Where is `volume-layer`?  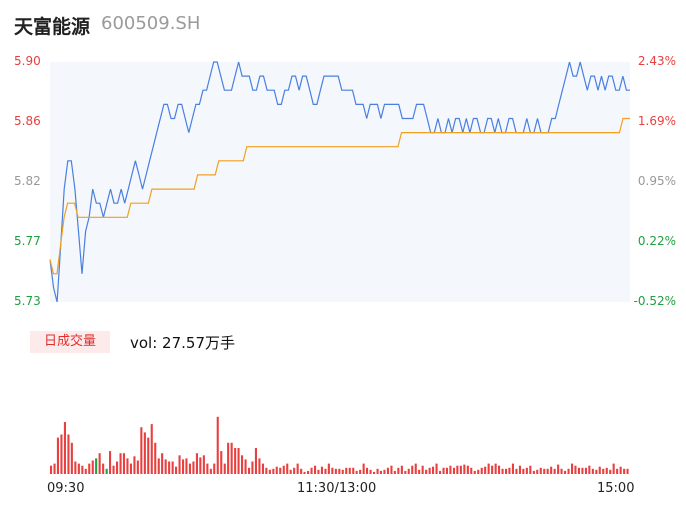 volume-layer is located at coordinates (339, 445).